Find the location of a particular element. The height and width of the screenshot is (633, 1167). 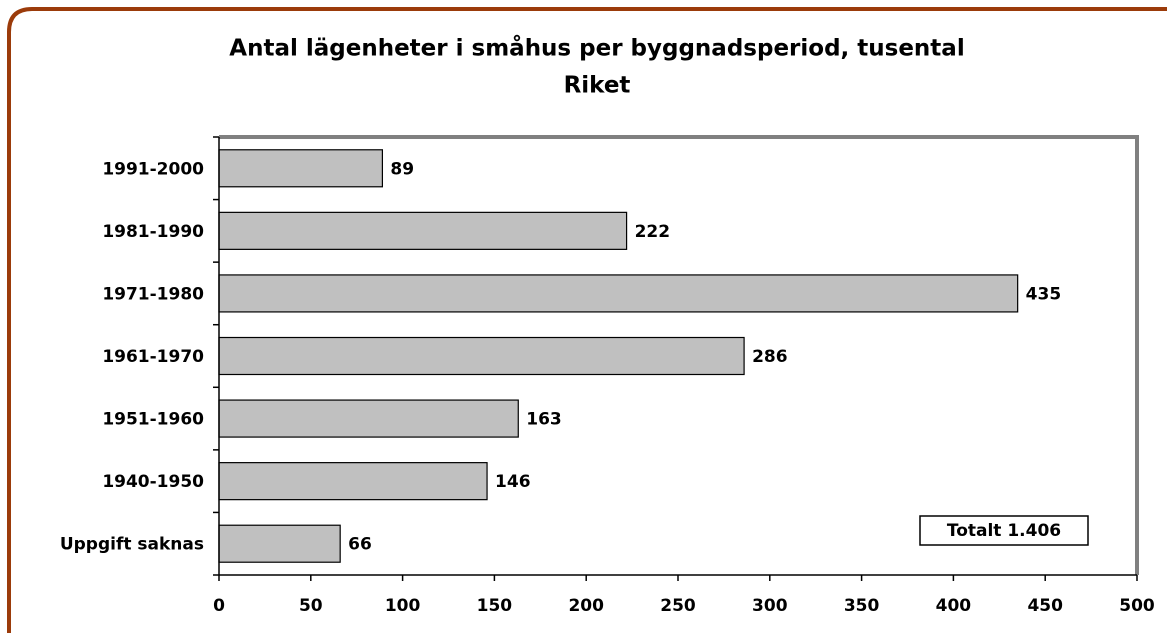

y-tick-label: 1951-1960 is located at coordinates (153, 420).